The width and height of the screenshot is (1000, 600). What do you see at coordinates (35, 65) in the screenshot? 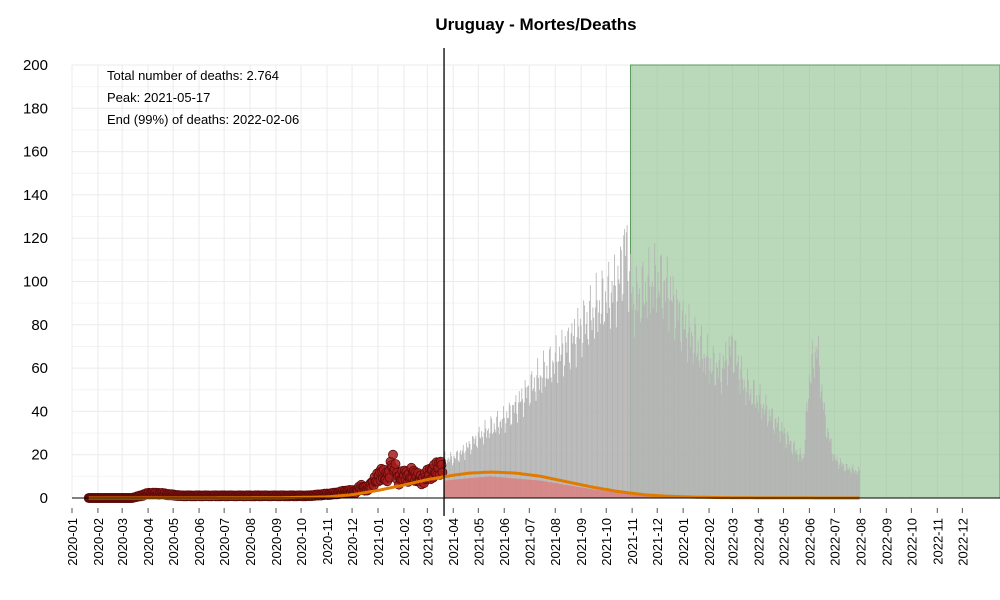
I see `y-tick-label: 200` at bounding box center [35, 65].